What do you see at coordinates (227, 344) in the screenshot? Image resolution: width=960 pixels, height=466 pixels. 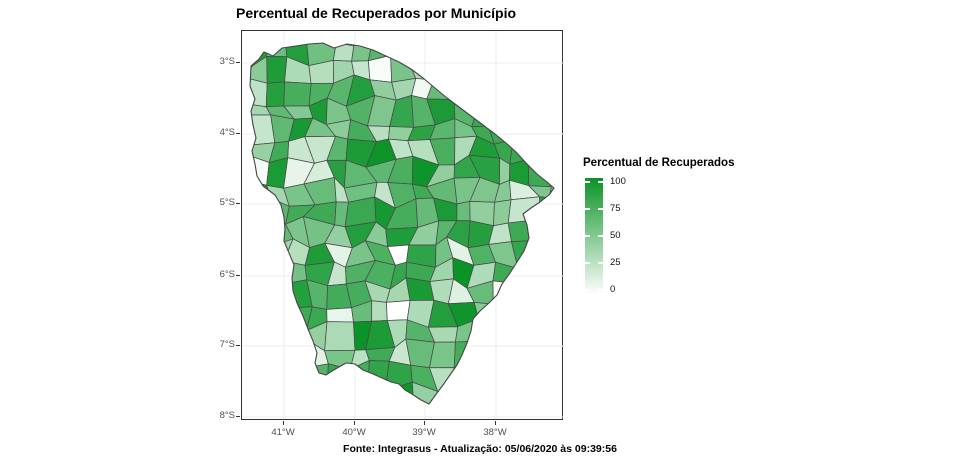 I see `y-axis-label: 7°S` at bounding box center [227, 344].